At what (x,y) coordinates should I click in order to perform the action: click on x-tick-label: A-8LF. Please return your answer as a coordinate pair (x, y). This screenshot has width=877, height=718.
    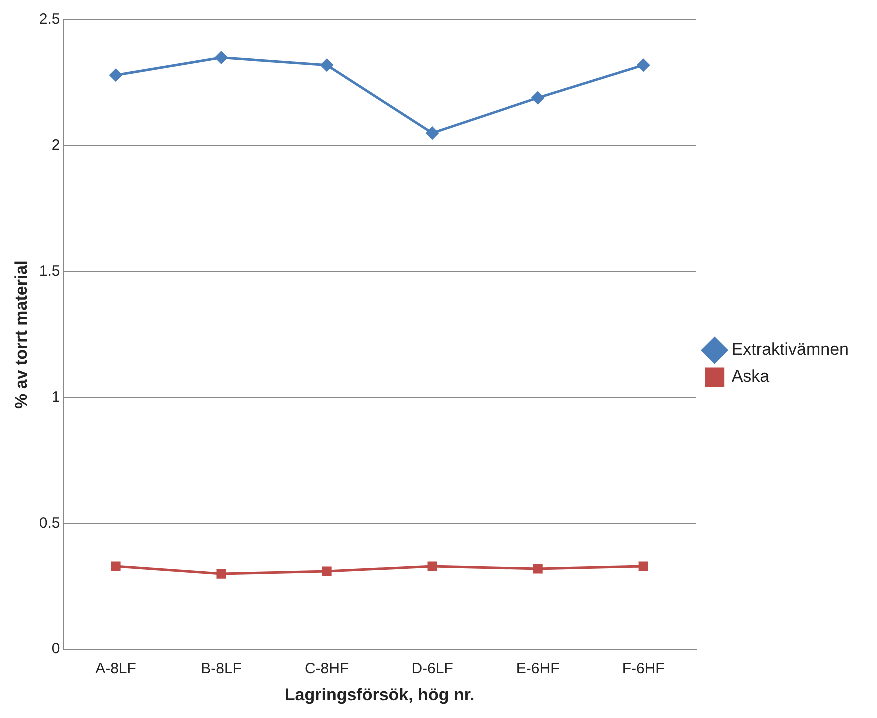
    Looking at the image, I should click on (116, 669).